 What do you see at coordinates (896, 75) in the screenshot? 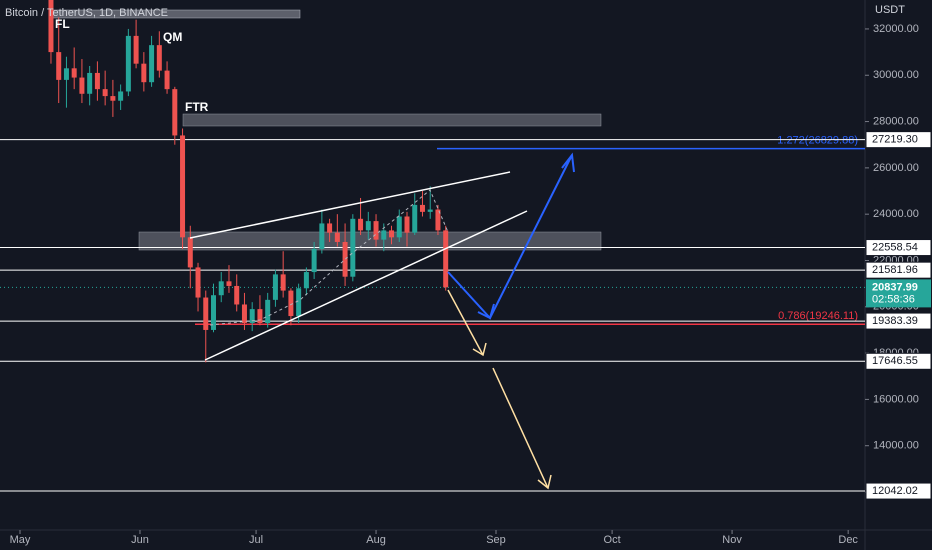
I see `y-tick-label: 30000.00` at bounding box center [896, 75].